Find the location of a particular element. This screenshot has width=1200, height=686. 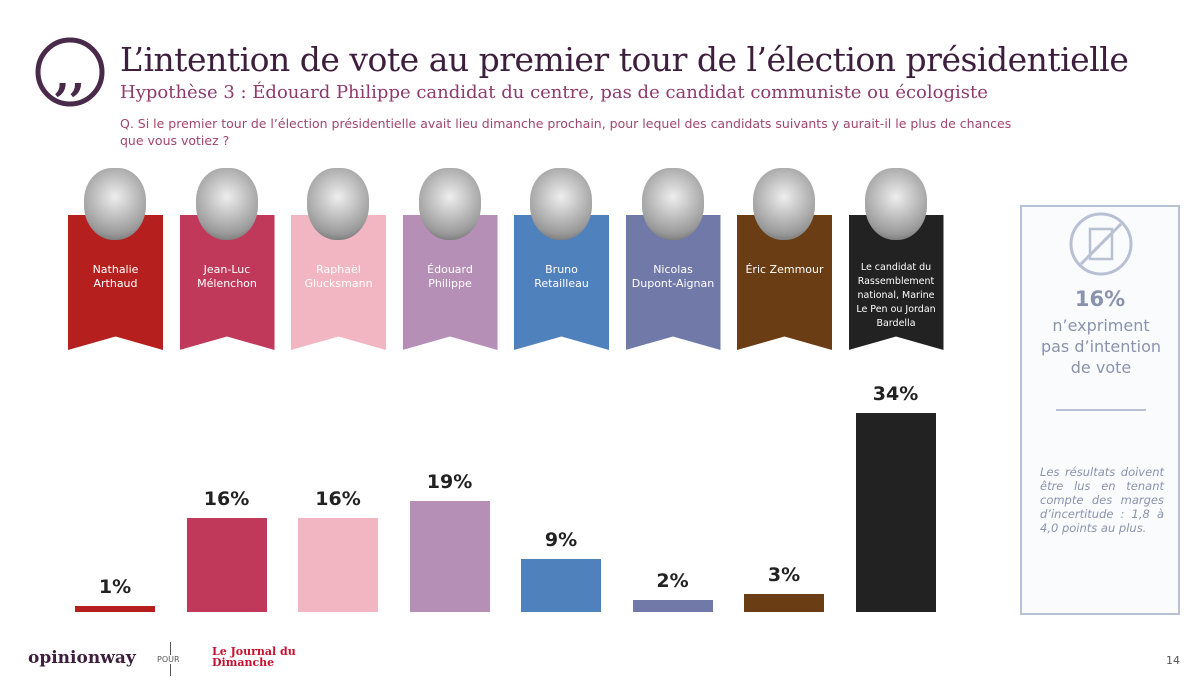

value-label: 2% is located at coordinates (672, 581).